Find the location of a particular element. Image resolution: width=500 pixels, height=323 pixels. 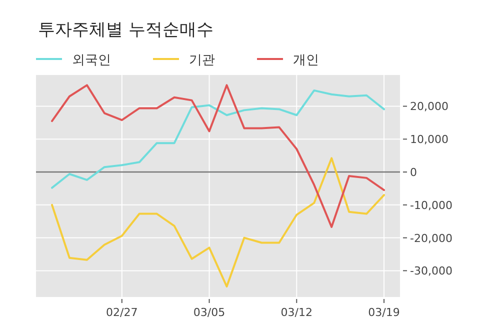

x-tick-label: 02/27 is located at coordinates (122, 312).